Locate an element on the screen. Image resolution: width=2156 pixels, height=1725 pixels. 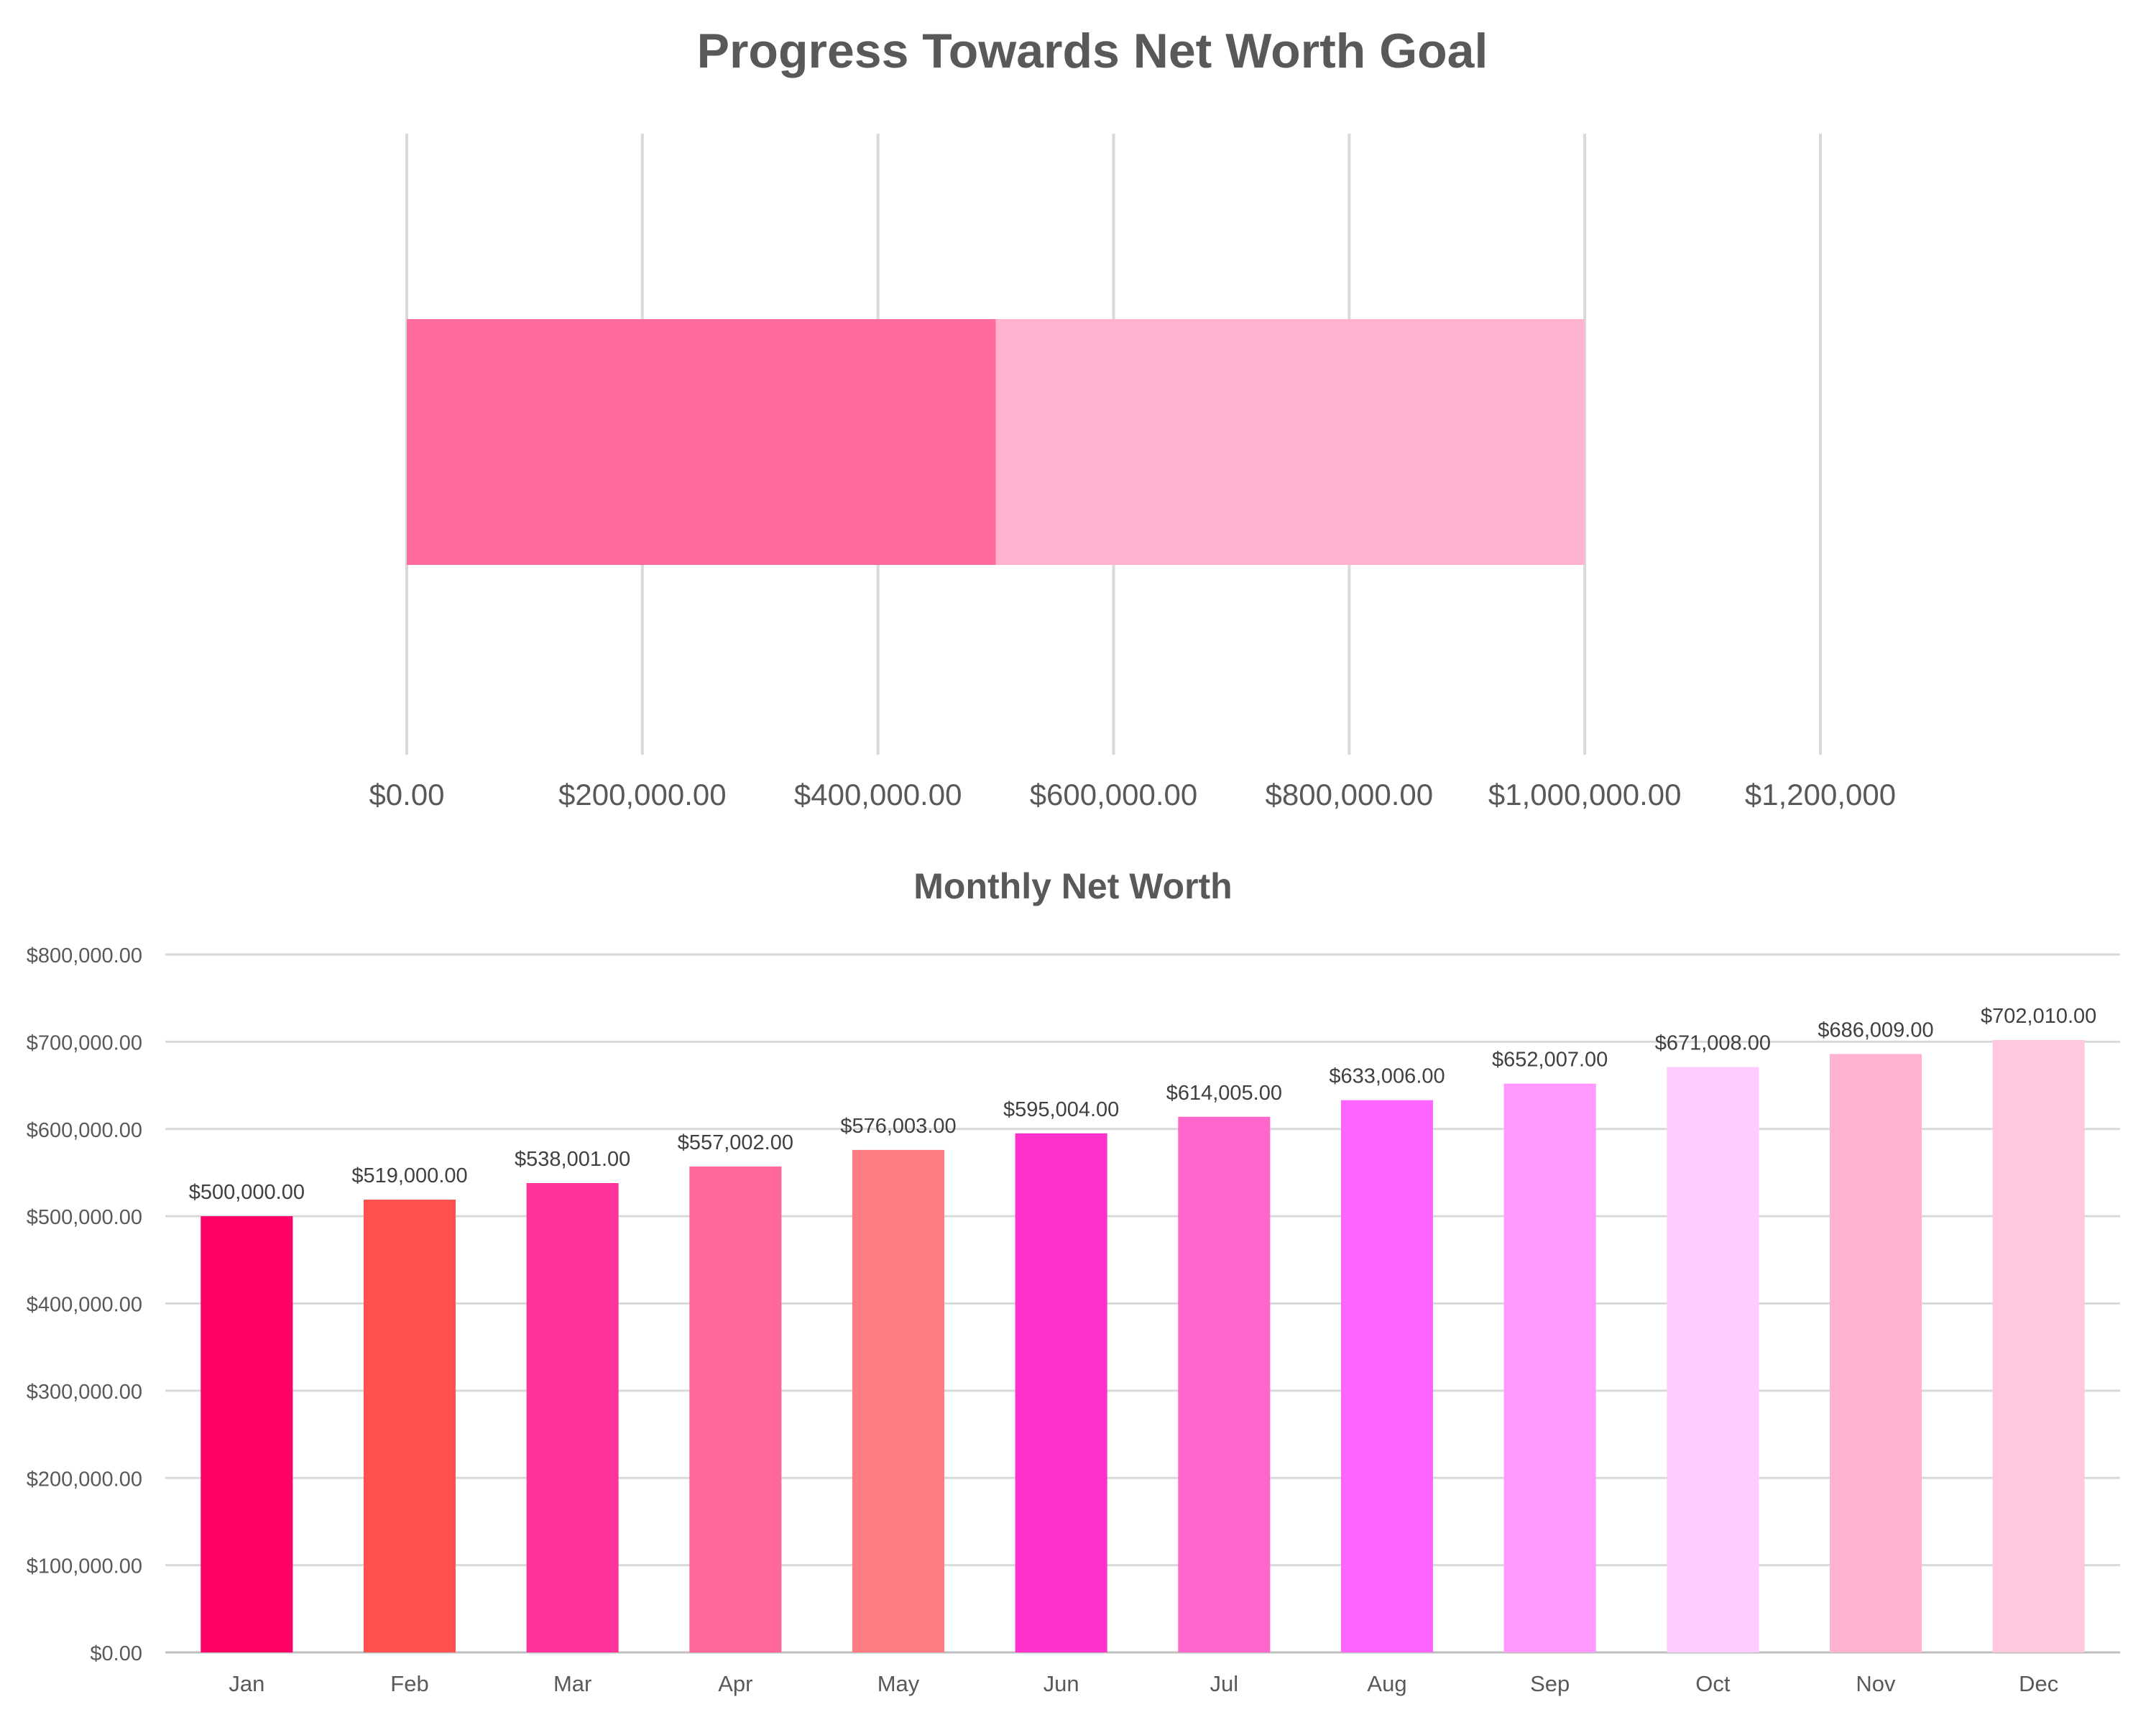
monthly-x-tick-label: Jul is located at coordinates (1224, 1683).